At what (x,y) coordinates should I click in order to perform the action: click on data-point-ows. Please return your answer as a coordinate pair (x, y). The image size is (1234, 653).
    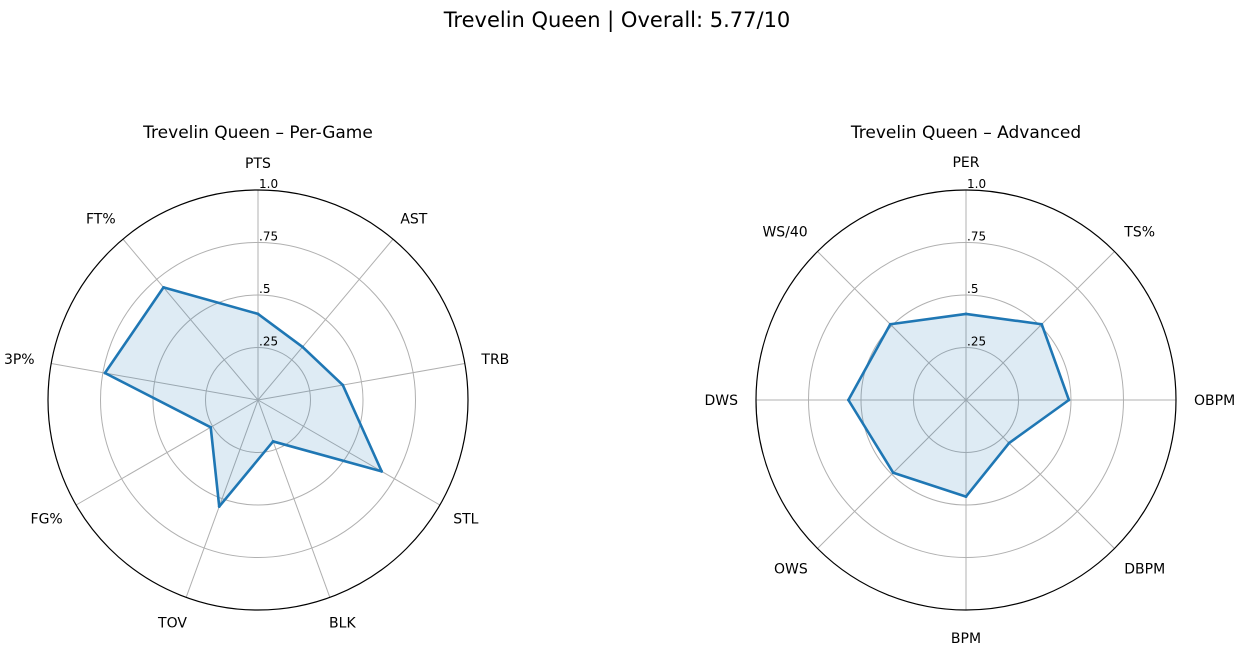
    Looking at the image, I should click on (893, 473).